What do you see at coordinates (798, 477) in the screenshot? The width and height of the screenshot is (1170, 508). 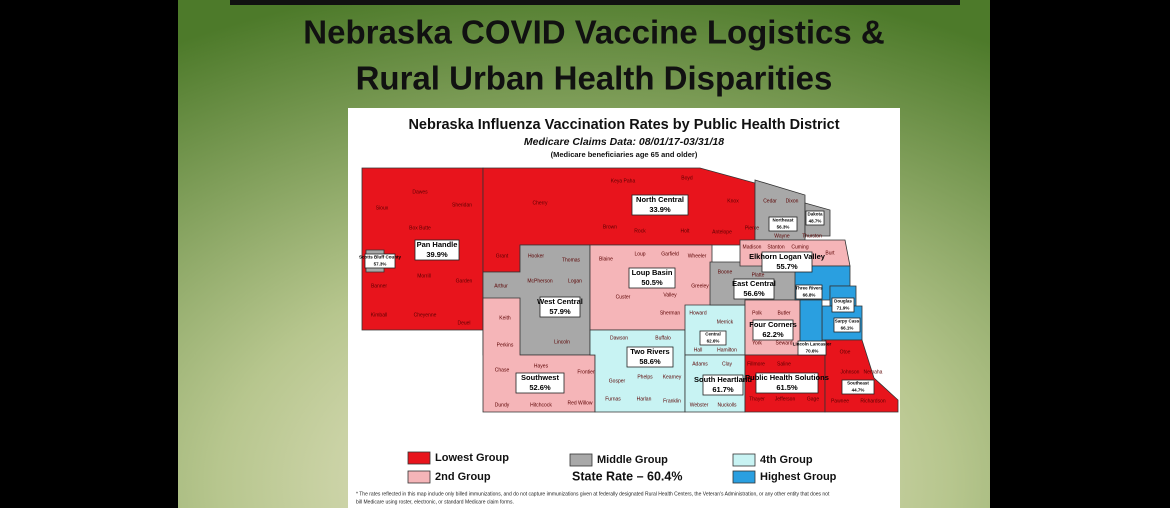 I see `legend-label: Highest Group` at bounding box center [798, 477].